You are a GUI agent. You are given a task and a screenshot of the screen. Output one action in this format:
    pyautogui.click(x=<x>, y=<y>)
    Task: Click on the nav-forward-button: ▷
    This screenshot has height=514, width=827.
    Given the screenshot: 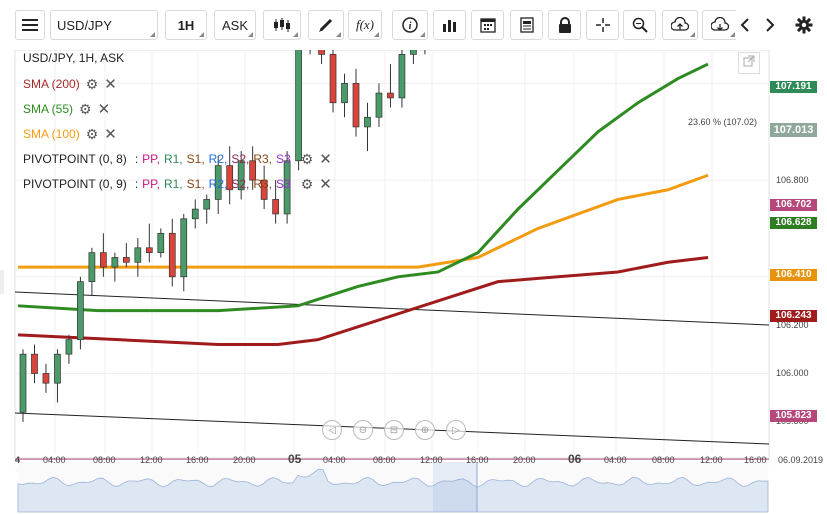 What is the action you would take?
    pyautogui.click(x=456, y=430)
    